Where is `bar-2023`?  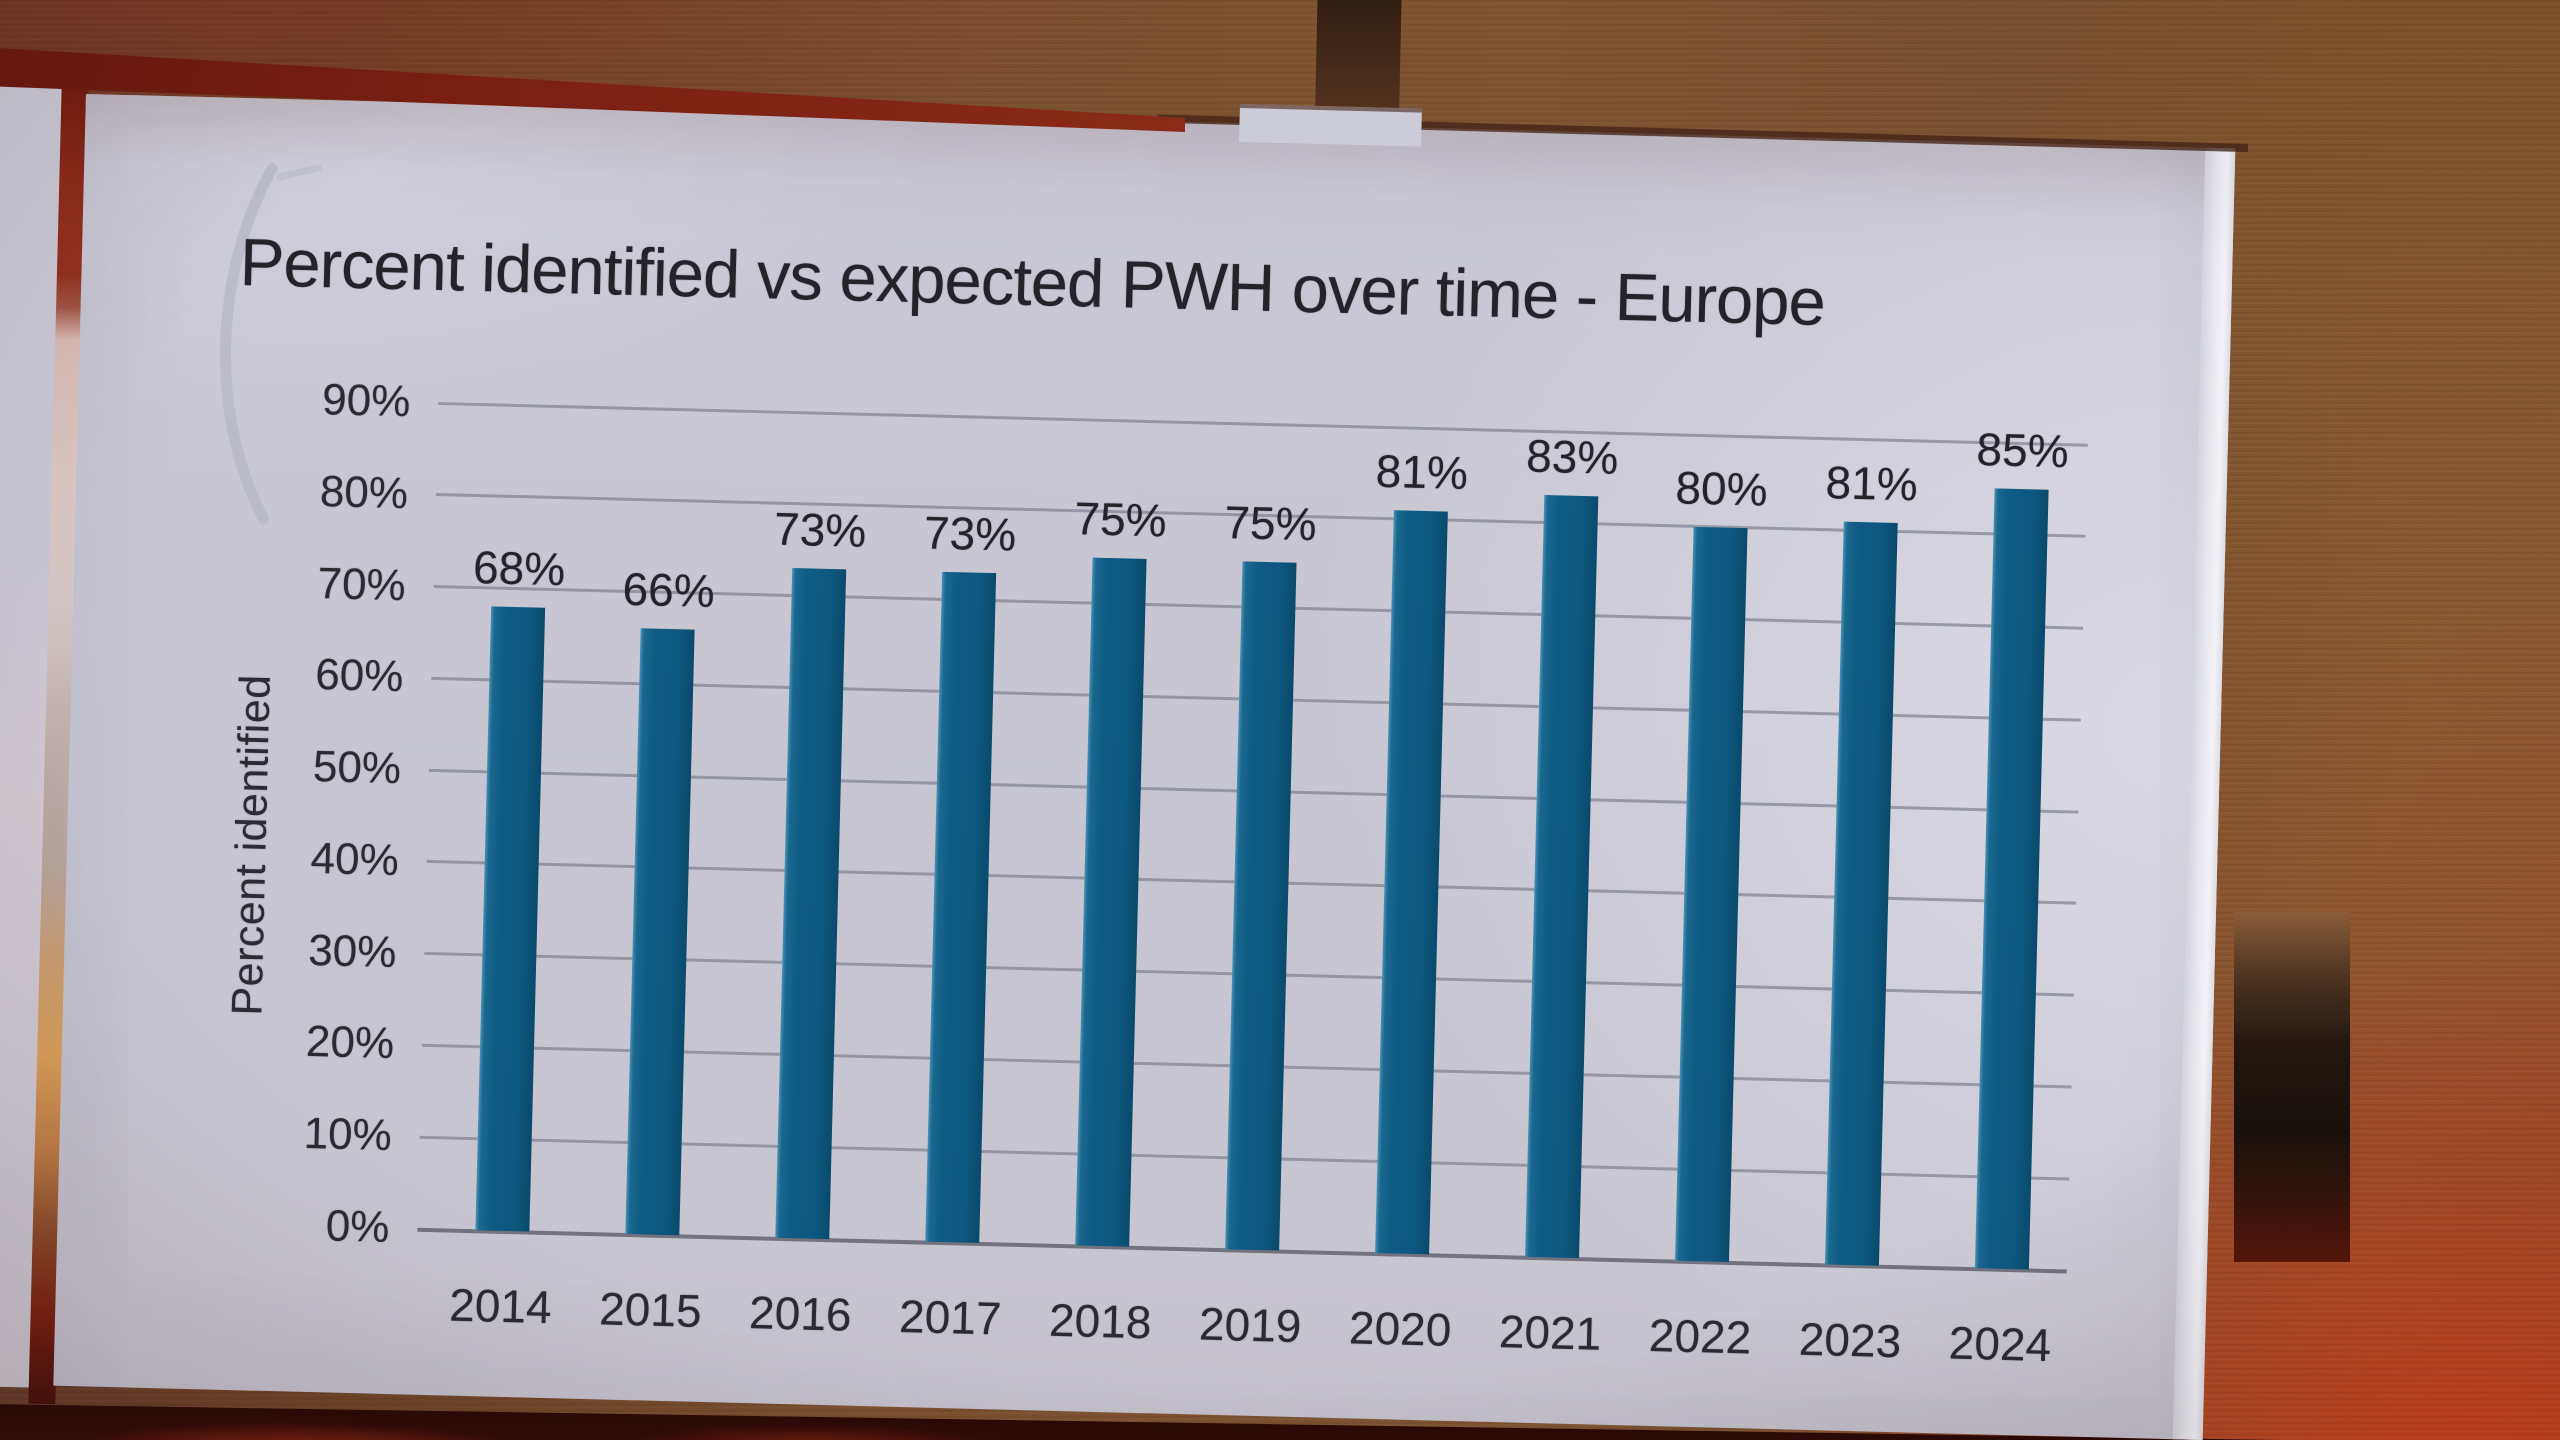 bar-2023 is located at coordinates (1861, 893).